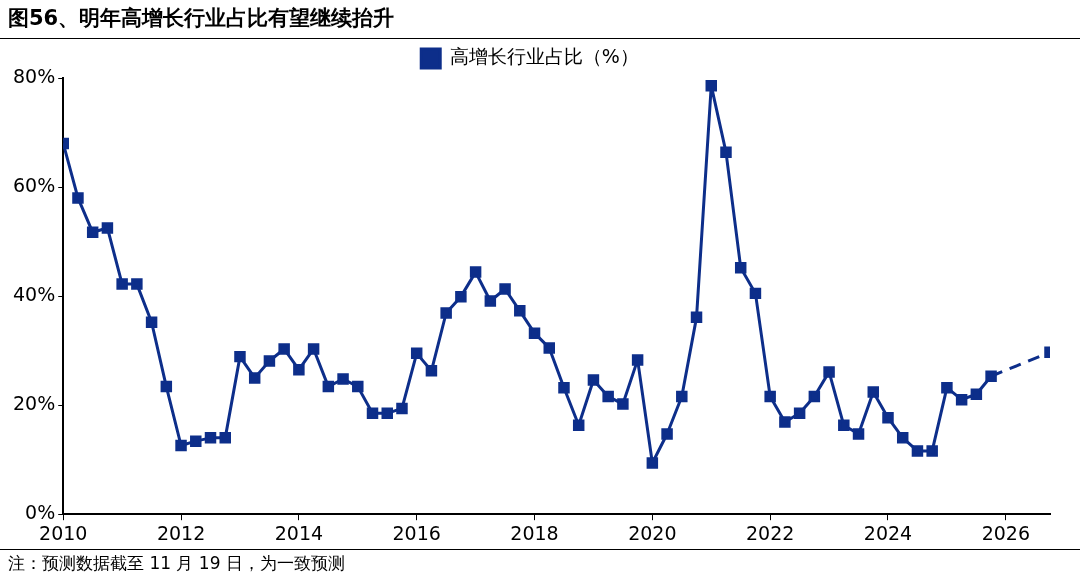 Image resolution: width=1080 pixels, height=584 pixels. Describe the element at coordinates (652, 532) in the screenshot. I see `x-tick-label: 2020` at that location.